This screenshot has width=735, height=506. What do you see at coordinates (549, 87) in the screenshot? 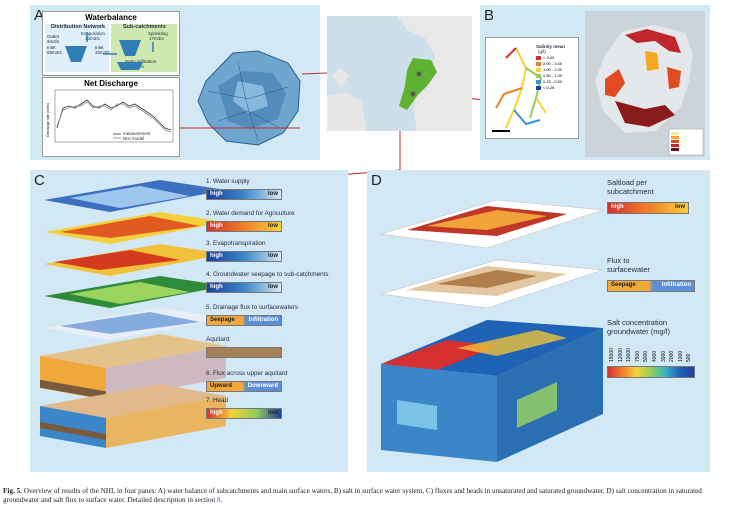
I see `salinity-legend-label: < 0.25` at bounding box center [549, 87].